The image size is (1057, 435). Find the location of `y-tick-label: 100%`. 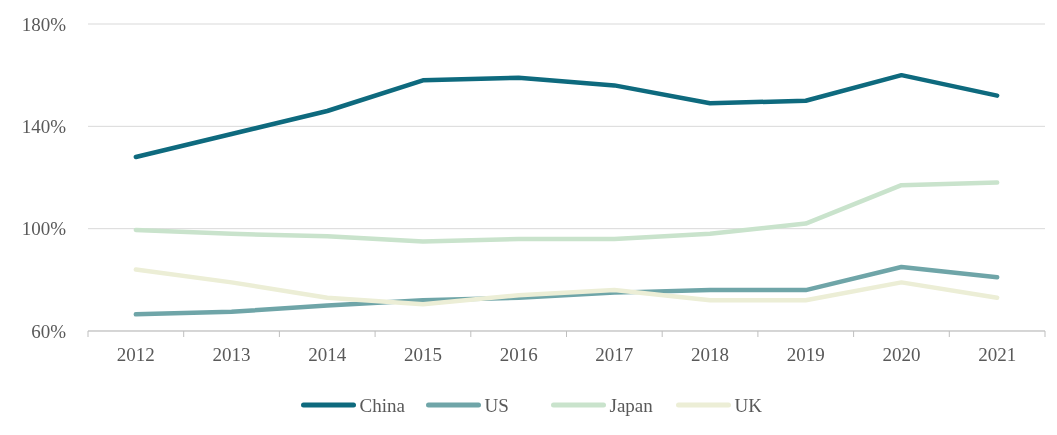

y-tick-label: 100% is located at coordinates (44, 229).